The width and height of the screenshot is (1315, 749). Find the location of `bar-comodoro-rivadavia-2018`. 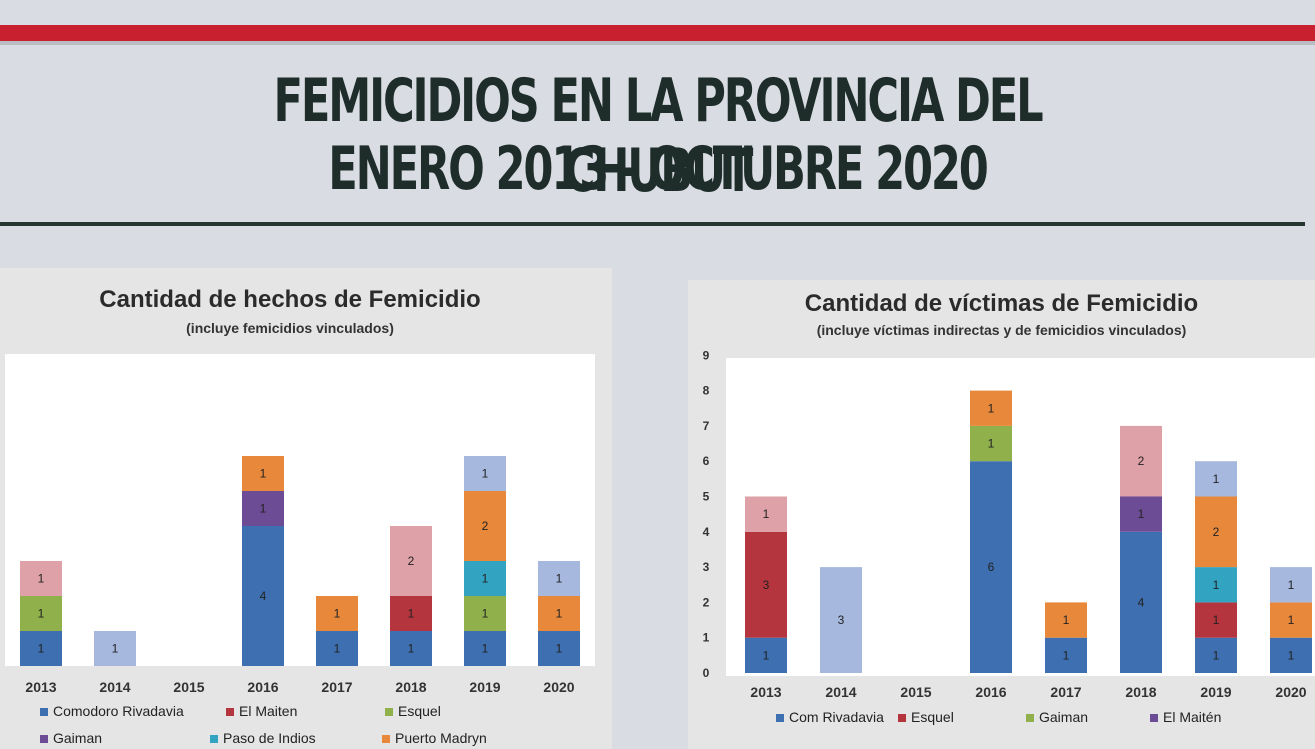

bar-comodoro-rivadavia-2018 is located at coordinates (1141, 602).